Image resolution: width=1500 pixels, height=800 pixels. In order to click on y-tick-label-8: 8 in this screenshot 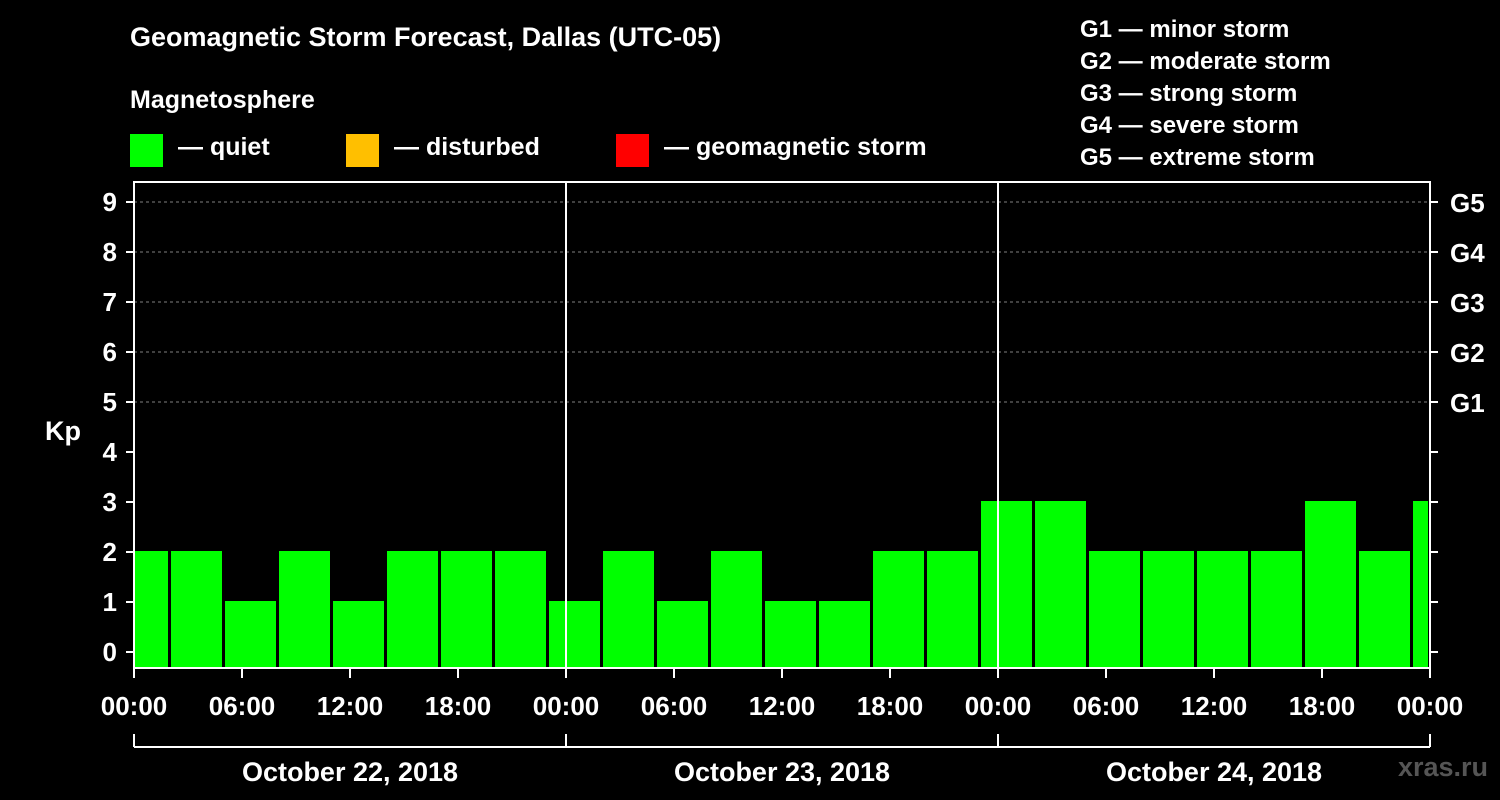, I will do `click(110, 252)`.